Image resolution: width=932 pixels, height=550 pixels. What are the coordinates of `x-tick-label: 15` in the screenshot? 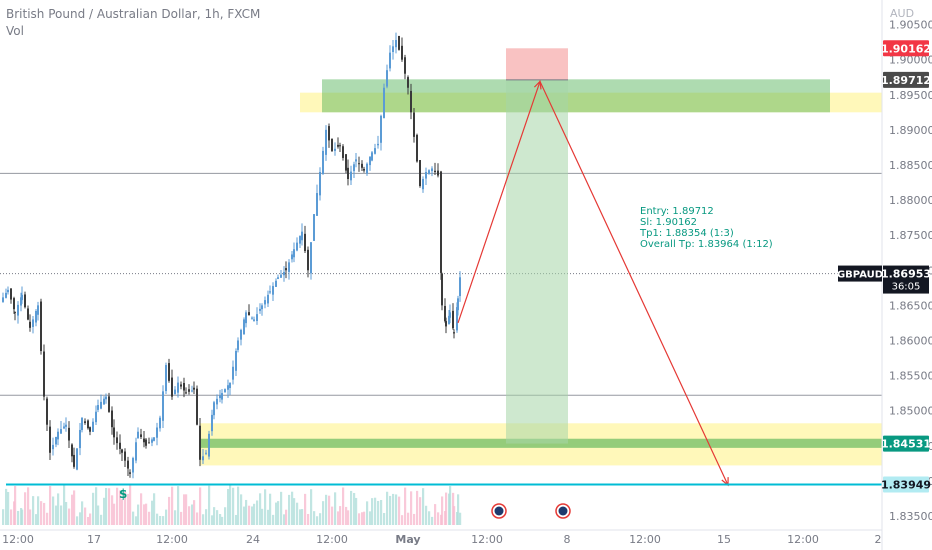 It's located at (724, 539).